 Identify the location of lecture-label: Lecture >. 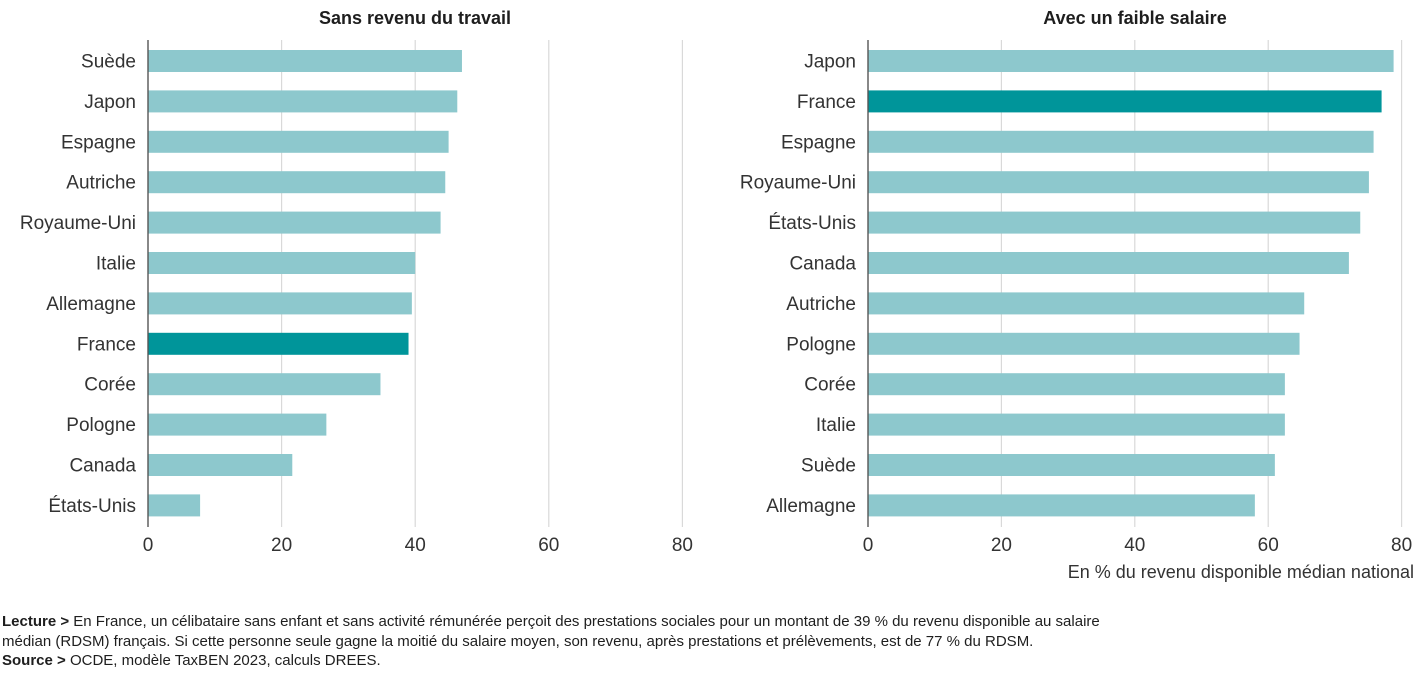
(36, 621).